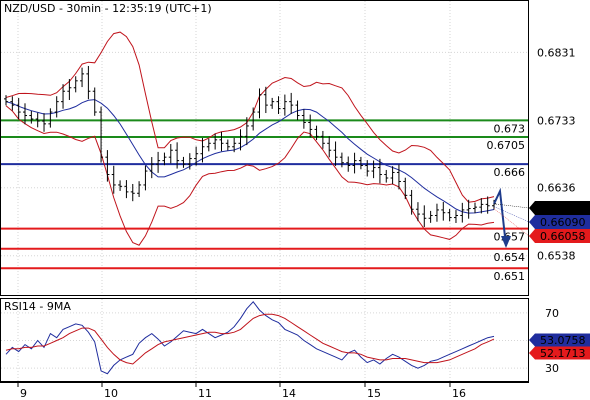  I want to click on rsi-tag-label: 52.1713, so click(563, 353).